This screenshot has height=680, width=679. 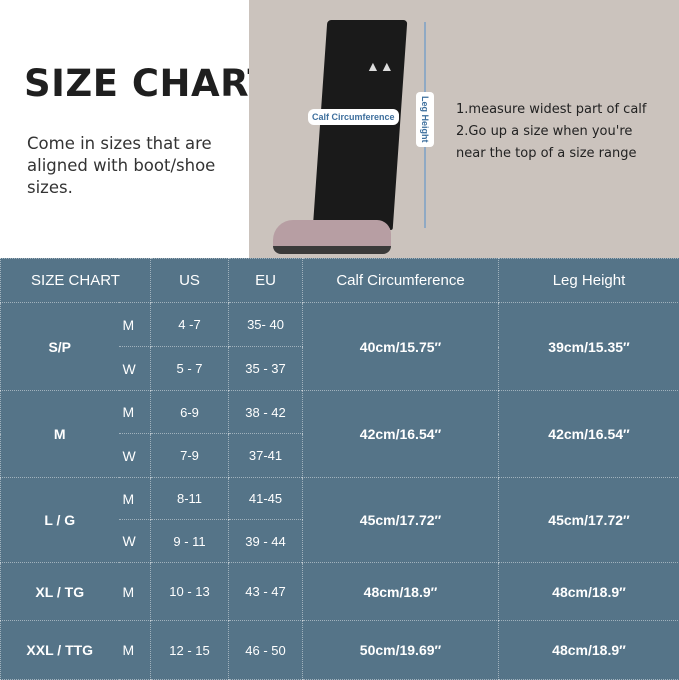 I want to click on size-cell: S/P, so click(x=60, y=347).